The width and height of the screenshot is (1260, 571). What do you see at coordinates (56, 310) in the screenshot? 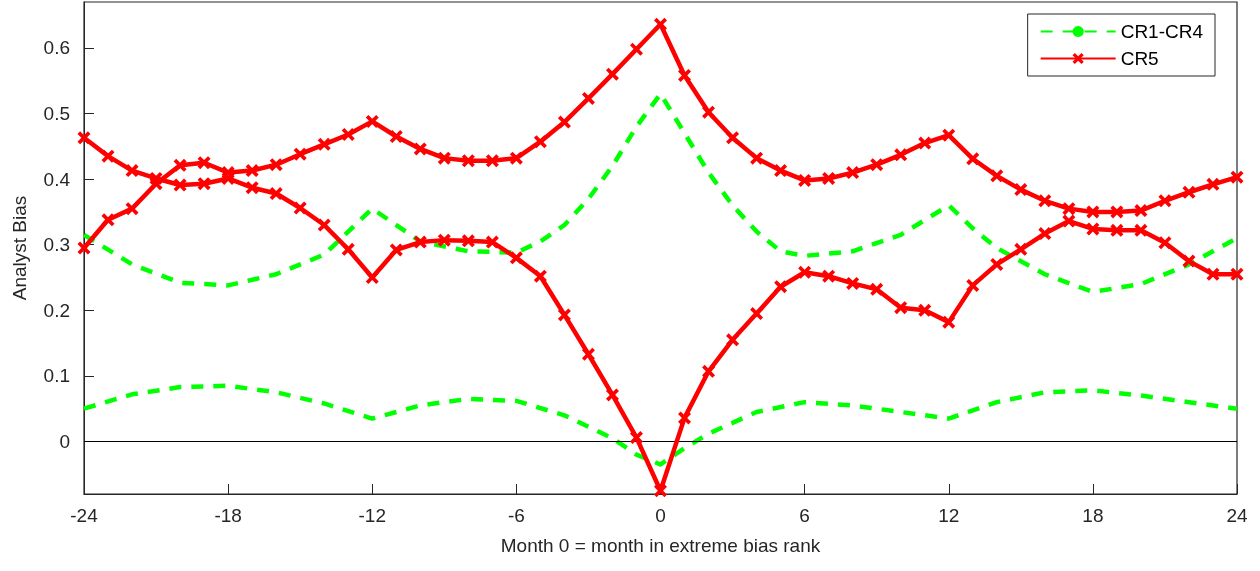
I see `y-tick-label: 0.2` at bounding box center [56, 310].